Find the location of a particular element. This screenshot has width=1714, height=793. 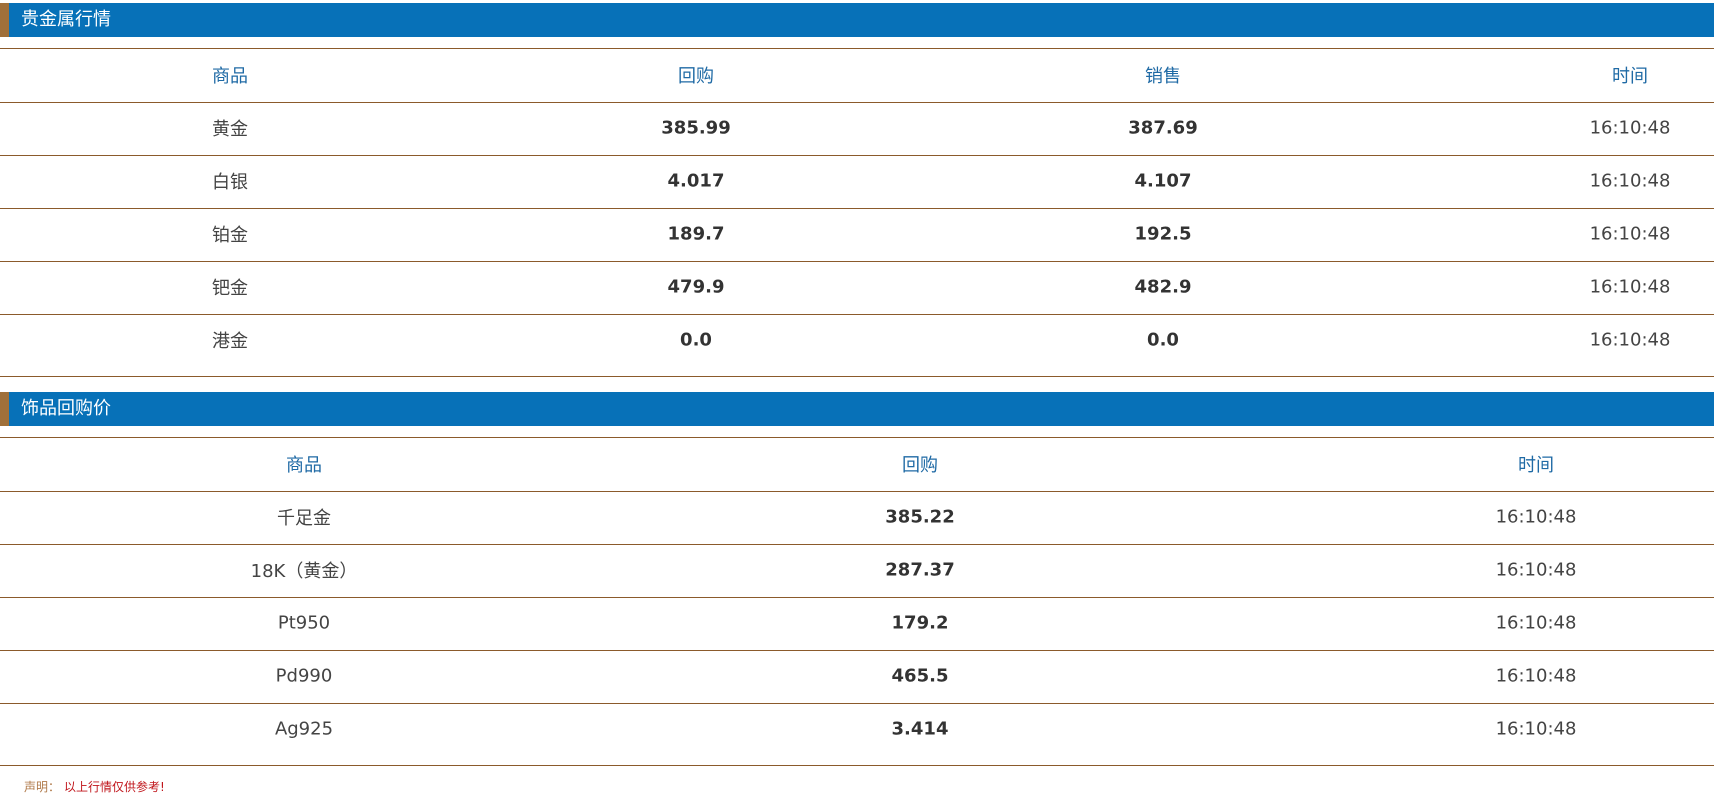

cell: 港金 is located at coordinates (230, 341).